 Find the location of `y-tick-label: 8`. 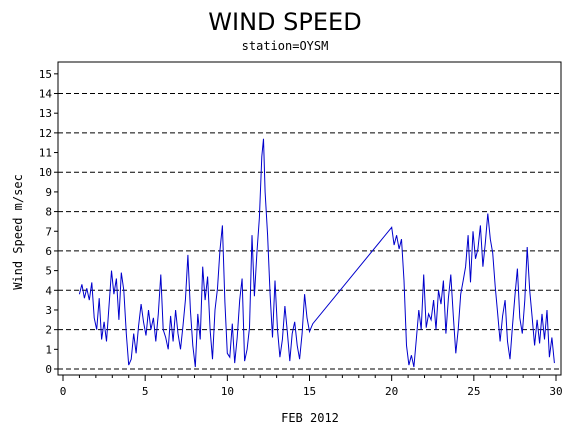

y-tick-label: 8 is located at coordinates (48, 212).